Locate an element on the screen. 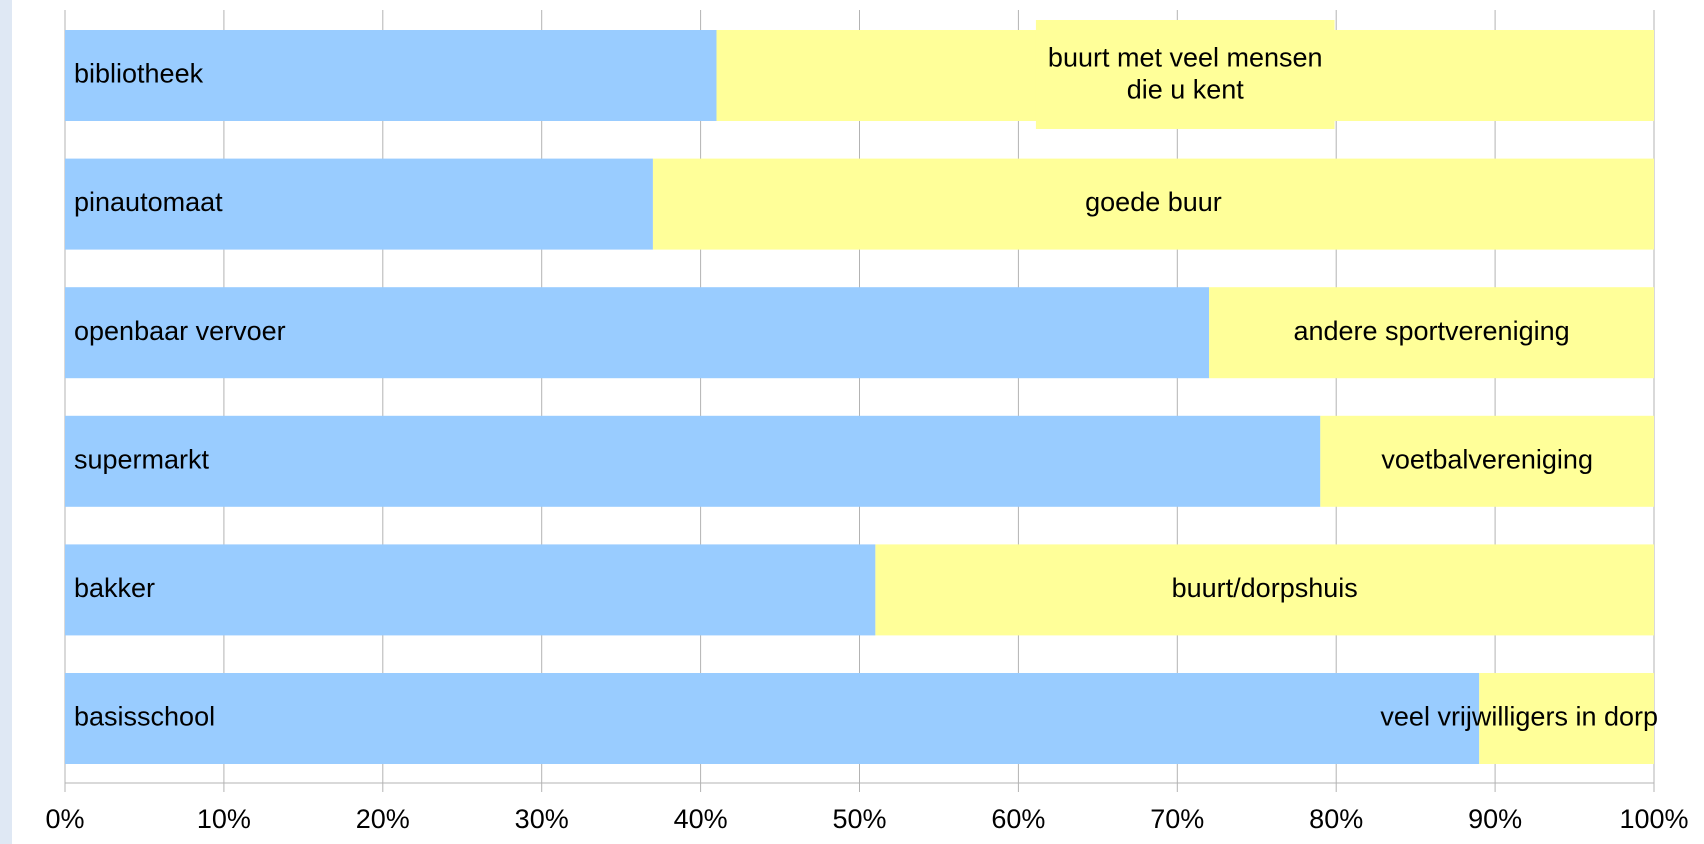 This screenshot has height=844, width=1704. segment-label: buurt met veel mensen die u kent is located at coordinates (1185, 73).